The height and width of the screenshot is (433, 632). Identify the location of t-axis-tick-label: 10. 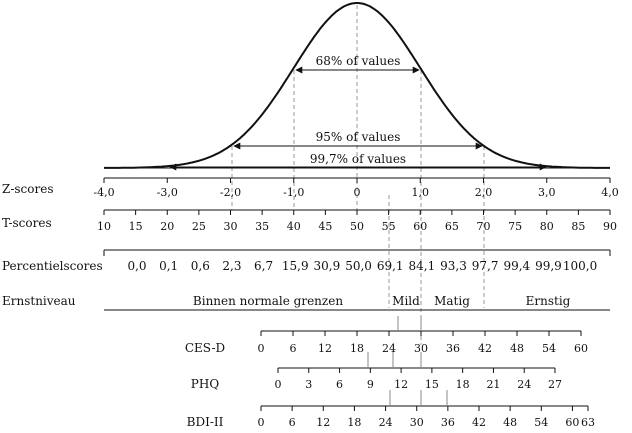
(104, 226).